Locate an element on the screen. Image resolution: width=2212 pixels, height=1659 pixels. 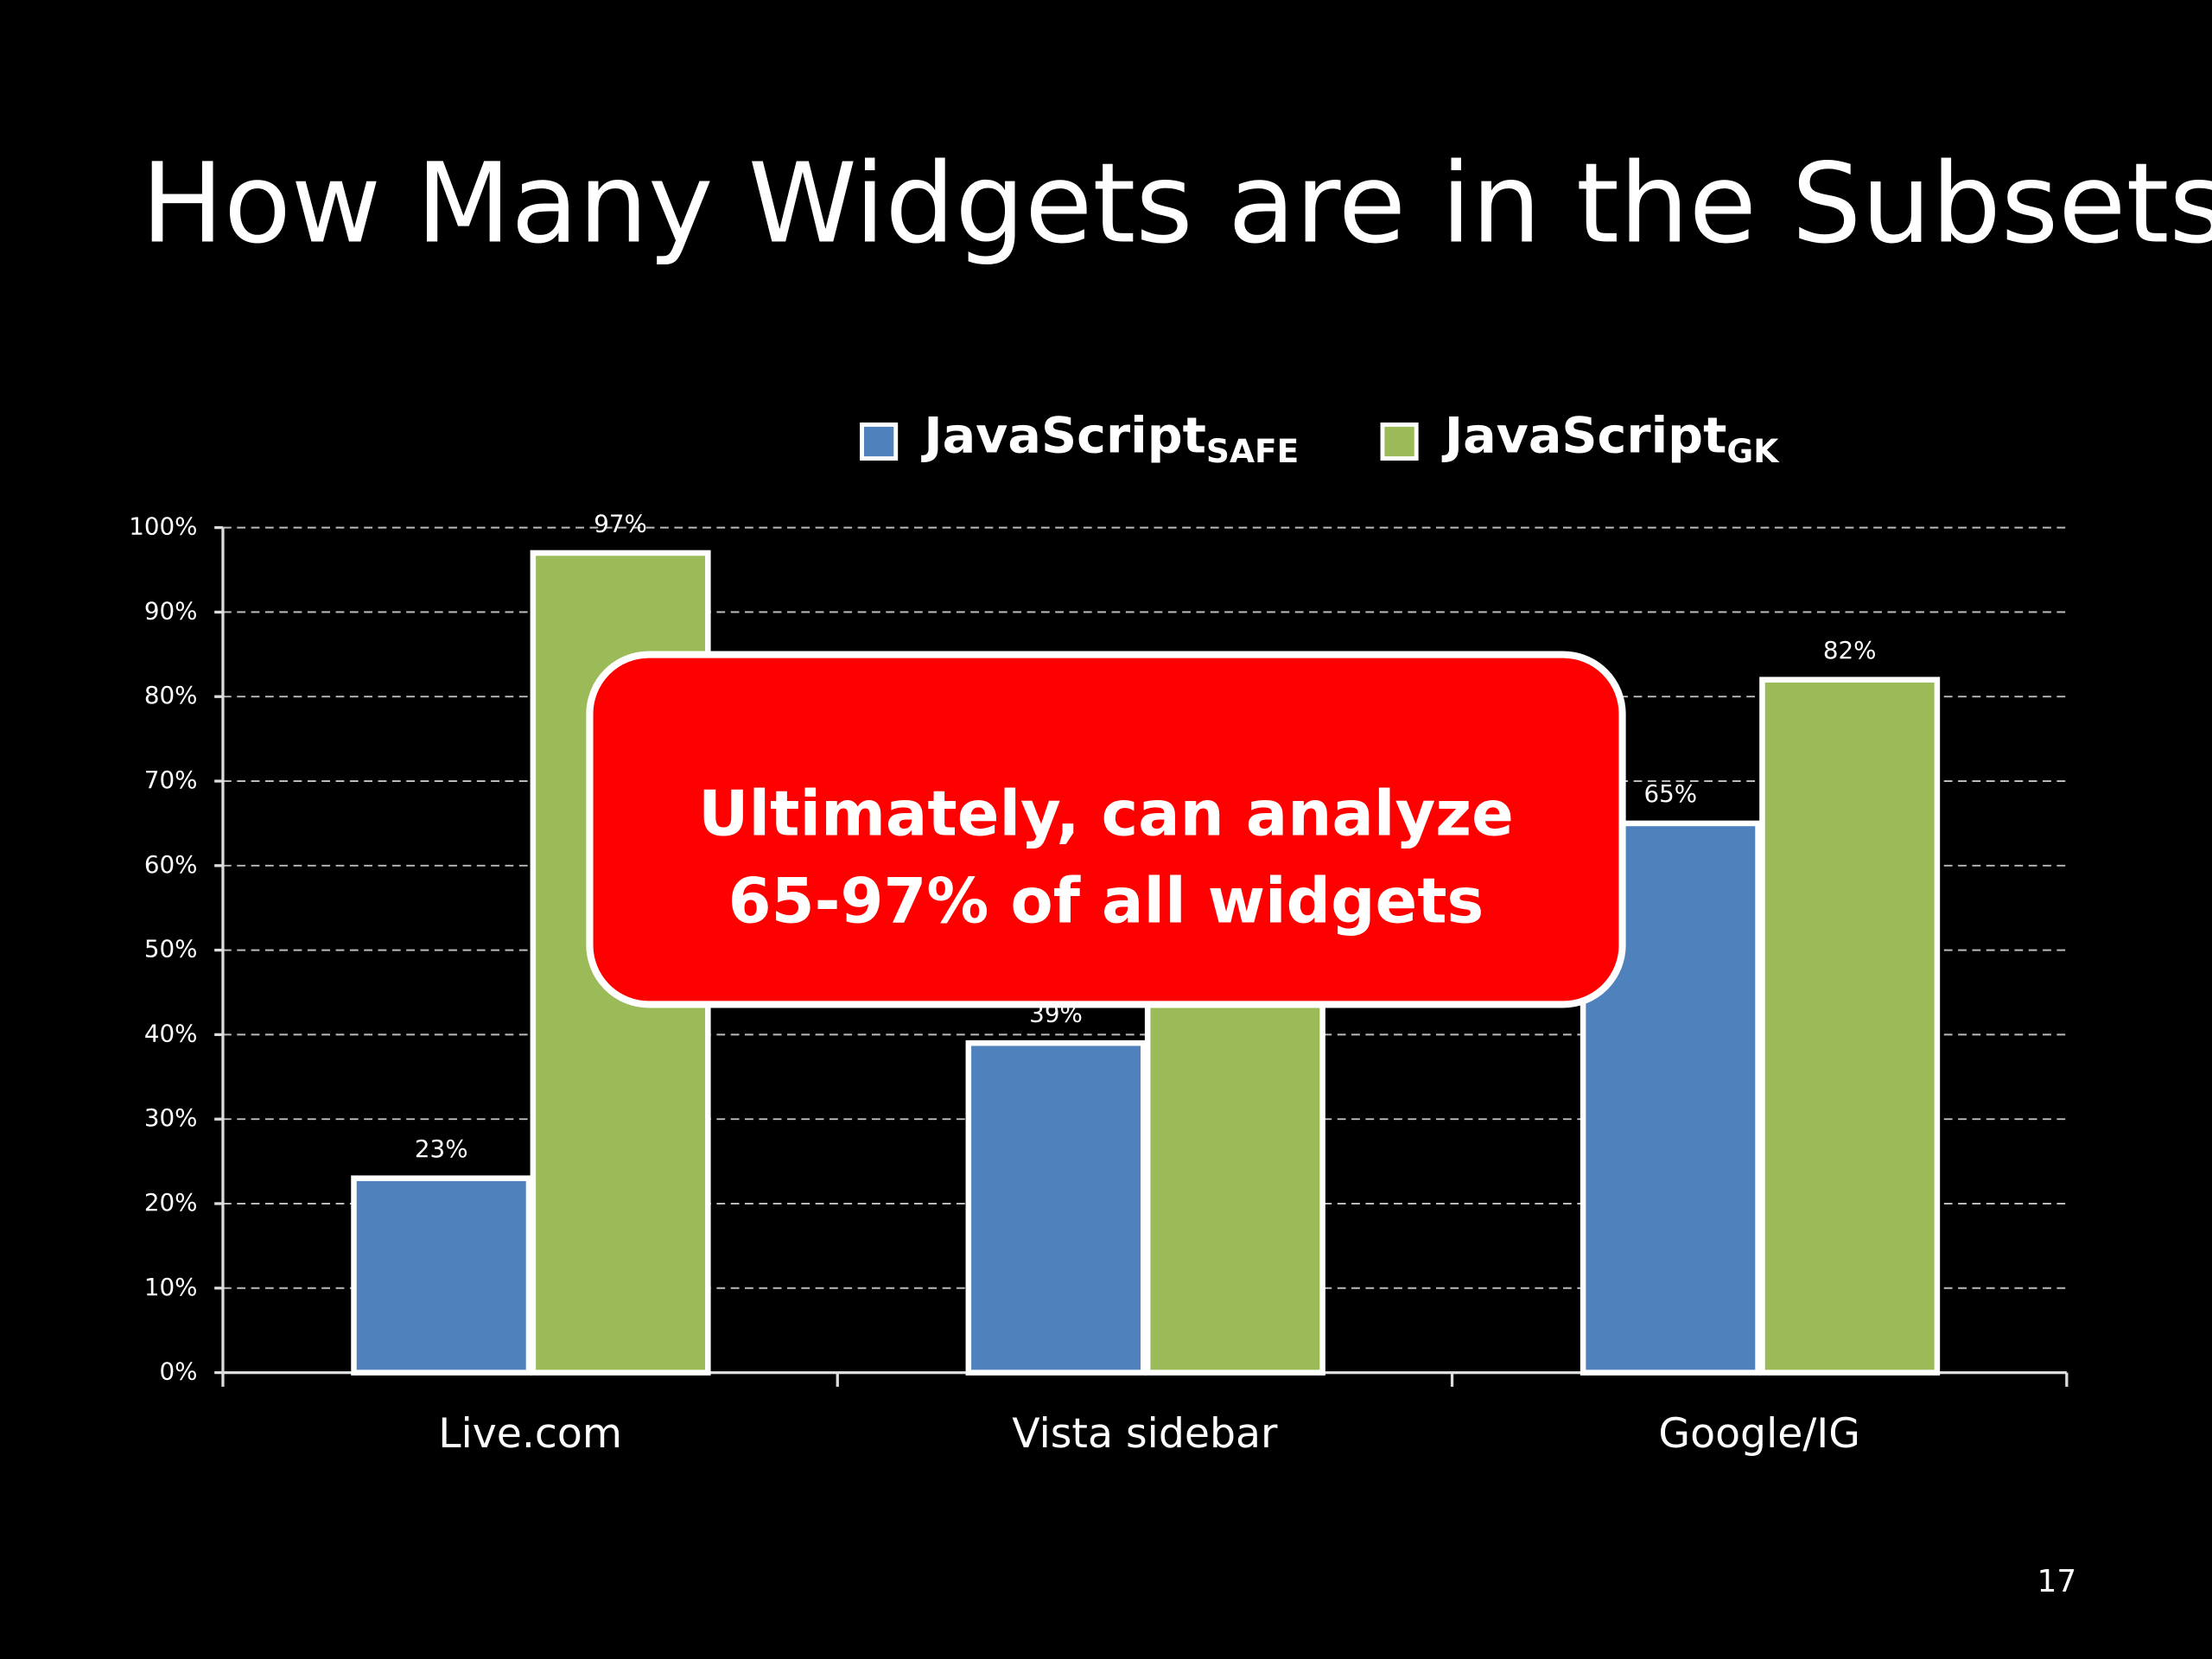
callout-box is located at coordinates (1106, 829).